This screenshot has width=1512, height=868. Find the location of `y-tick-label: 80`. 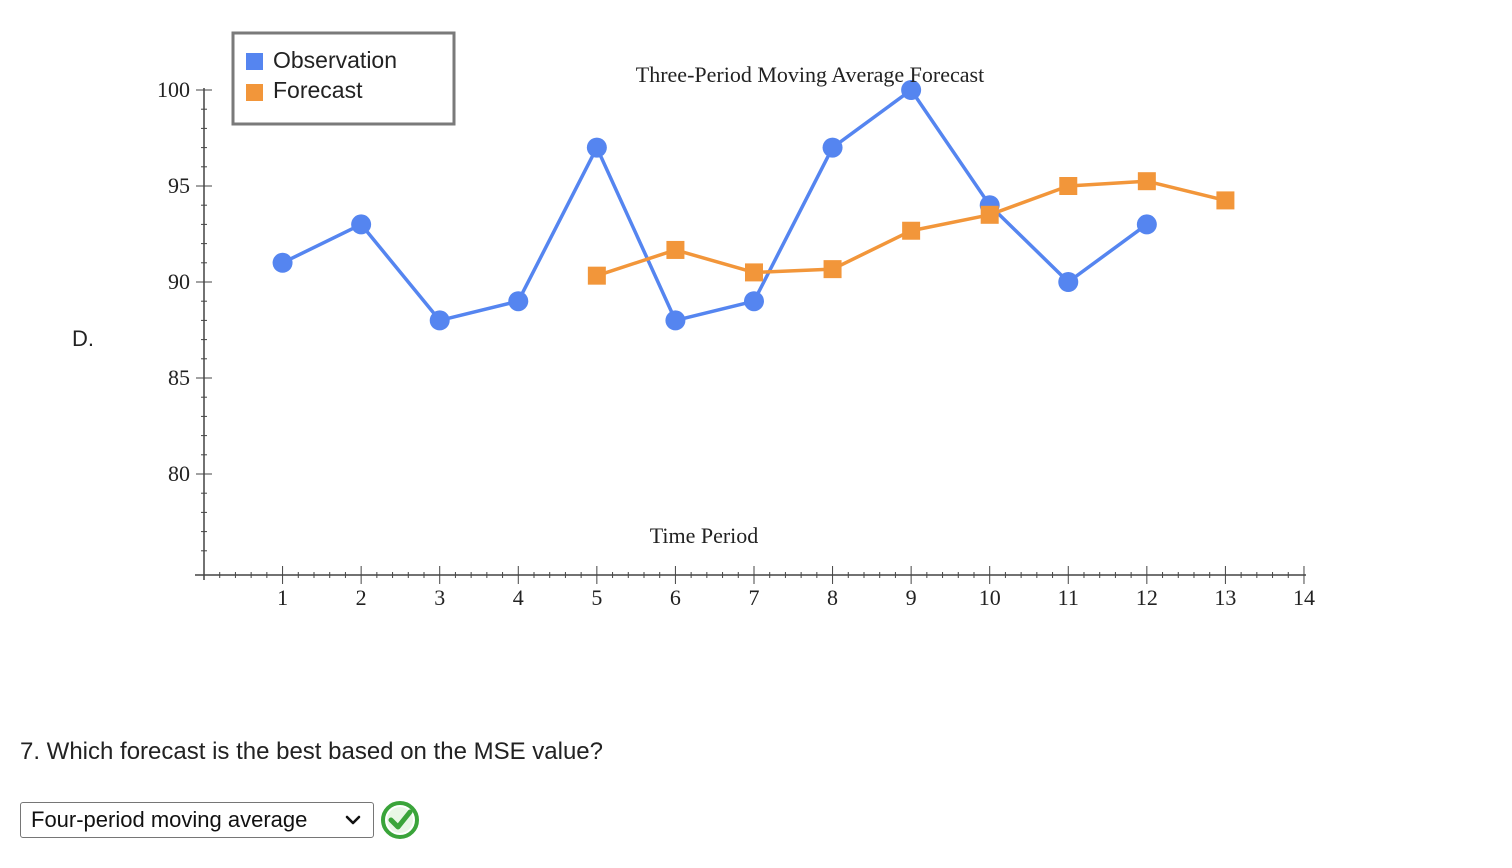

y-tick-label: 80 is located at coordinates (179, 473).